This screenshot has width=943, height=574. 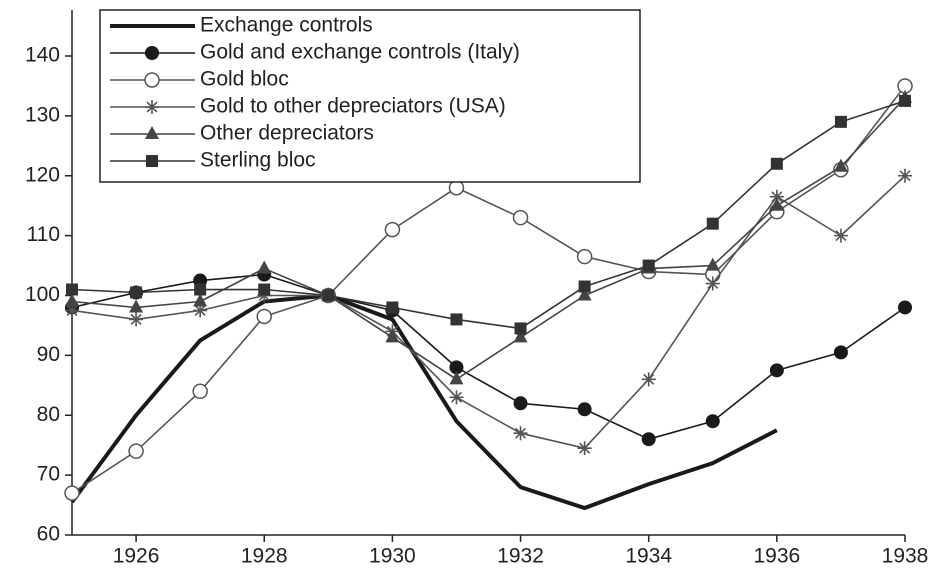 What do you see at coordinates (360, 52) in the screenshot?
I see `legend-label: Gold and exchange controls (Italy)` at bounding box center [360, 52].